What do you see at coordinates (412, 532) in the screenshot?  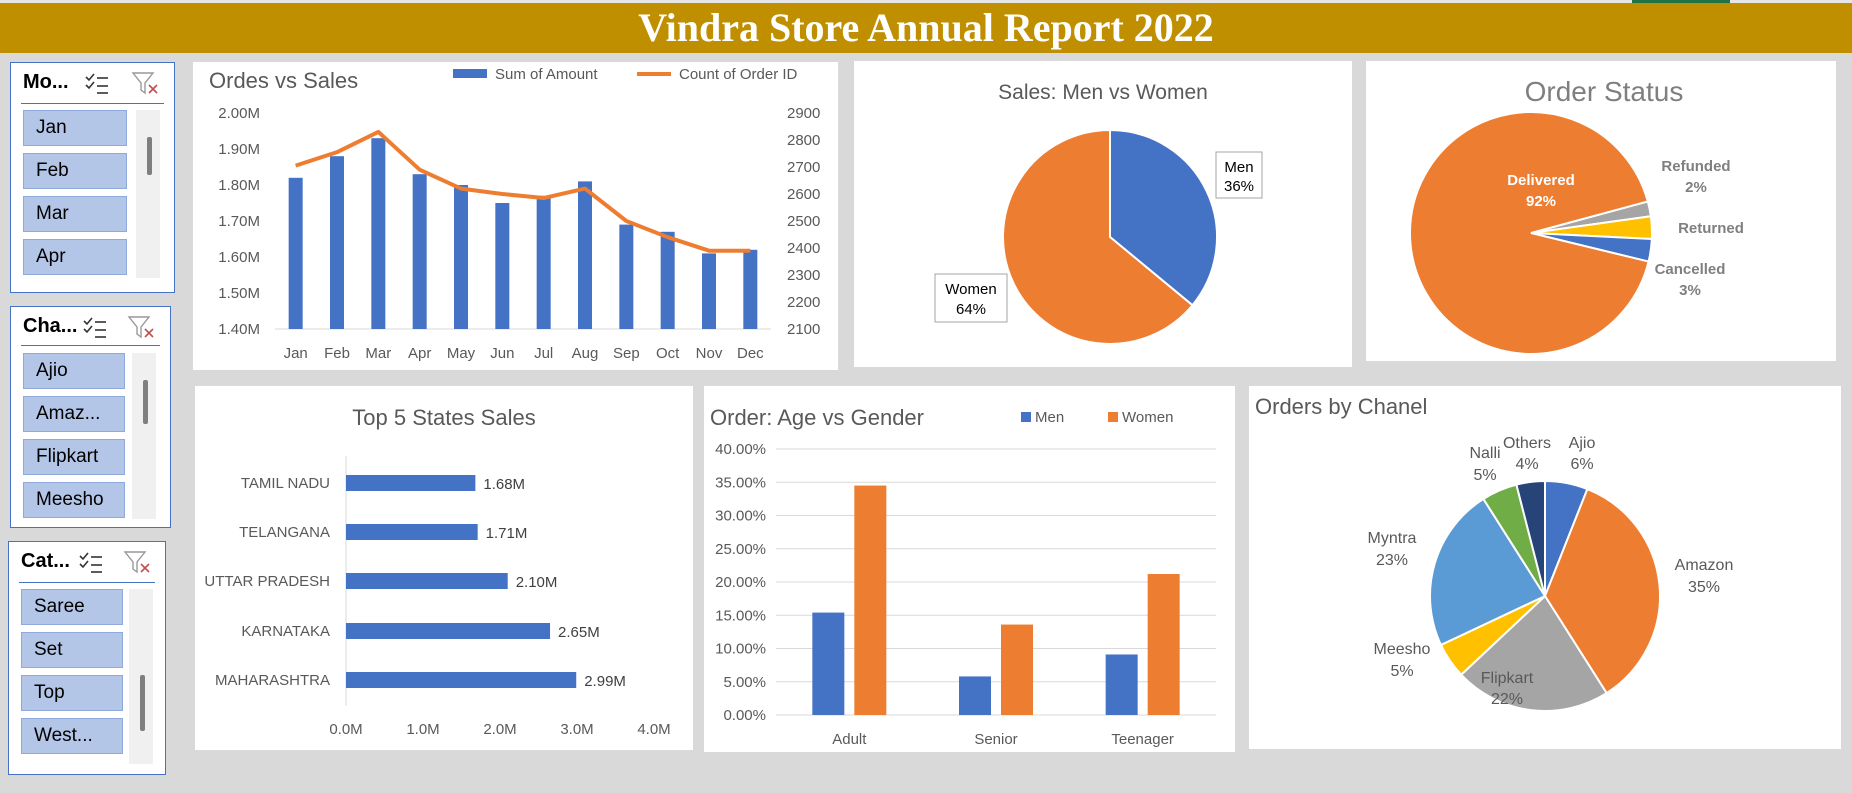 I see `bar-telangana` at bounding box center [412, 532].